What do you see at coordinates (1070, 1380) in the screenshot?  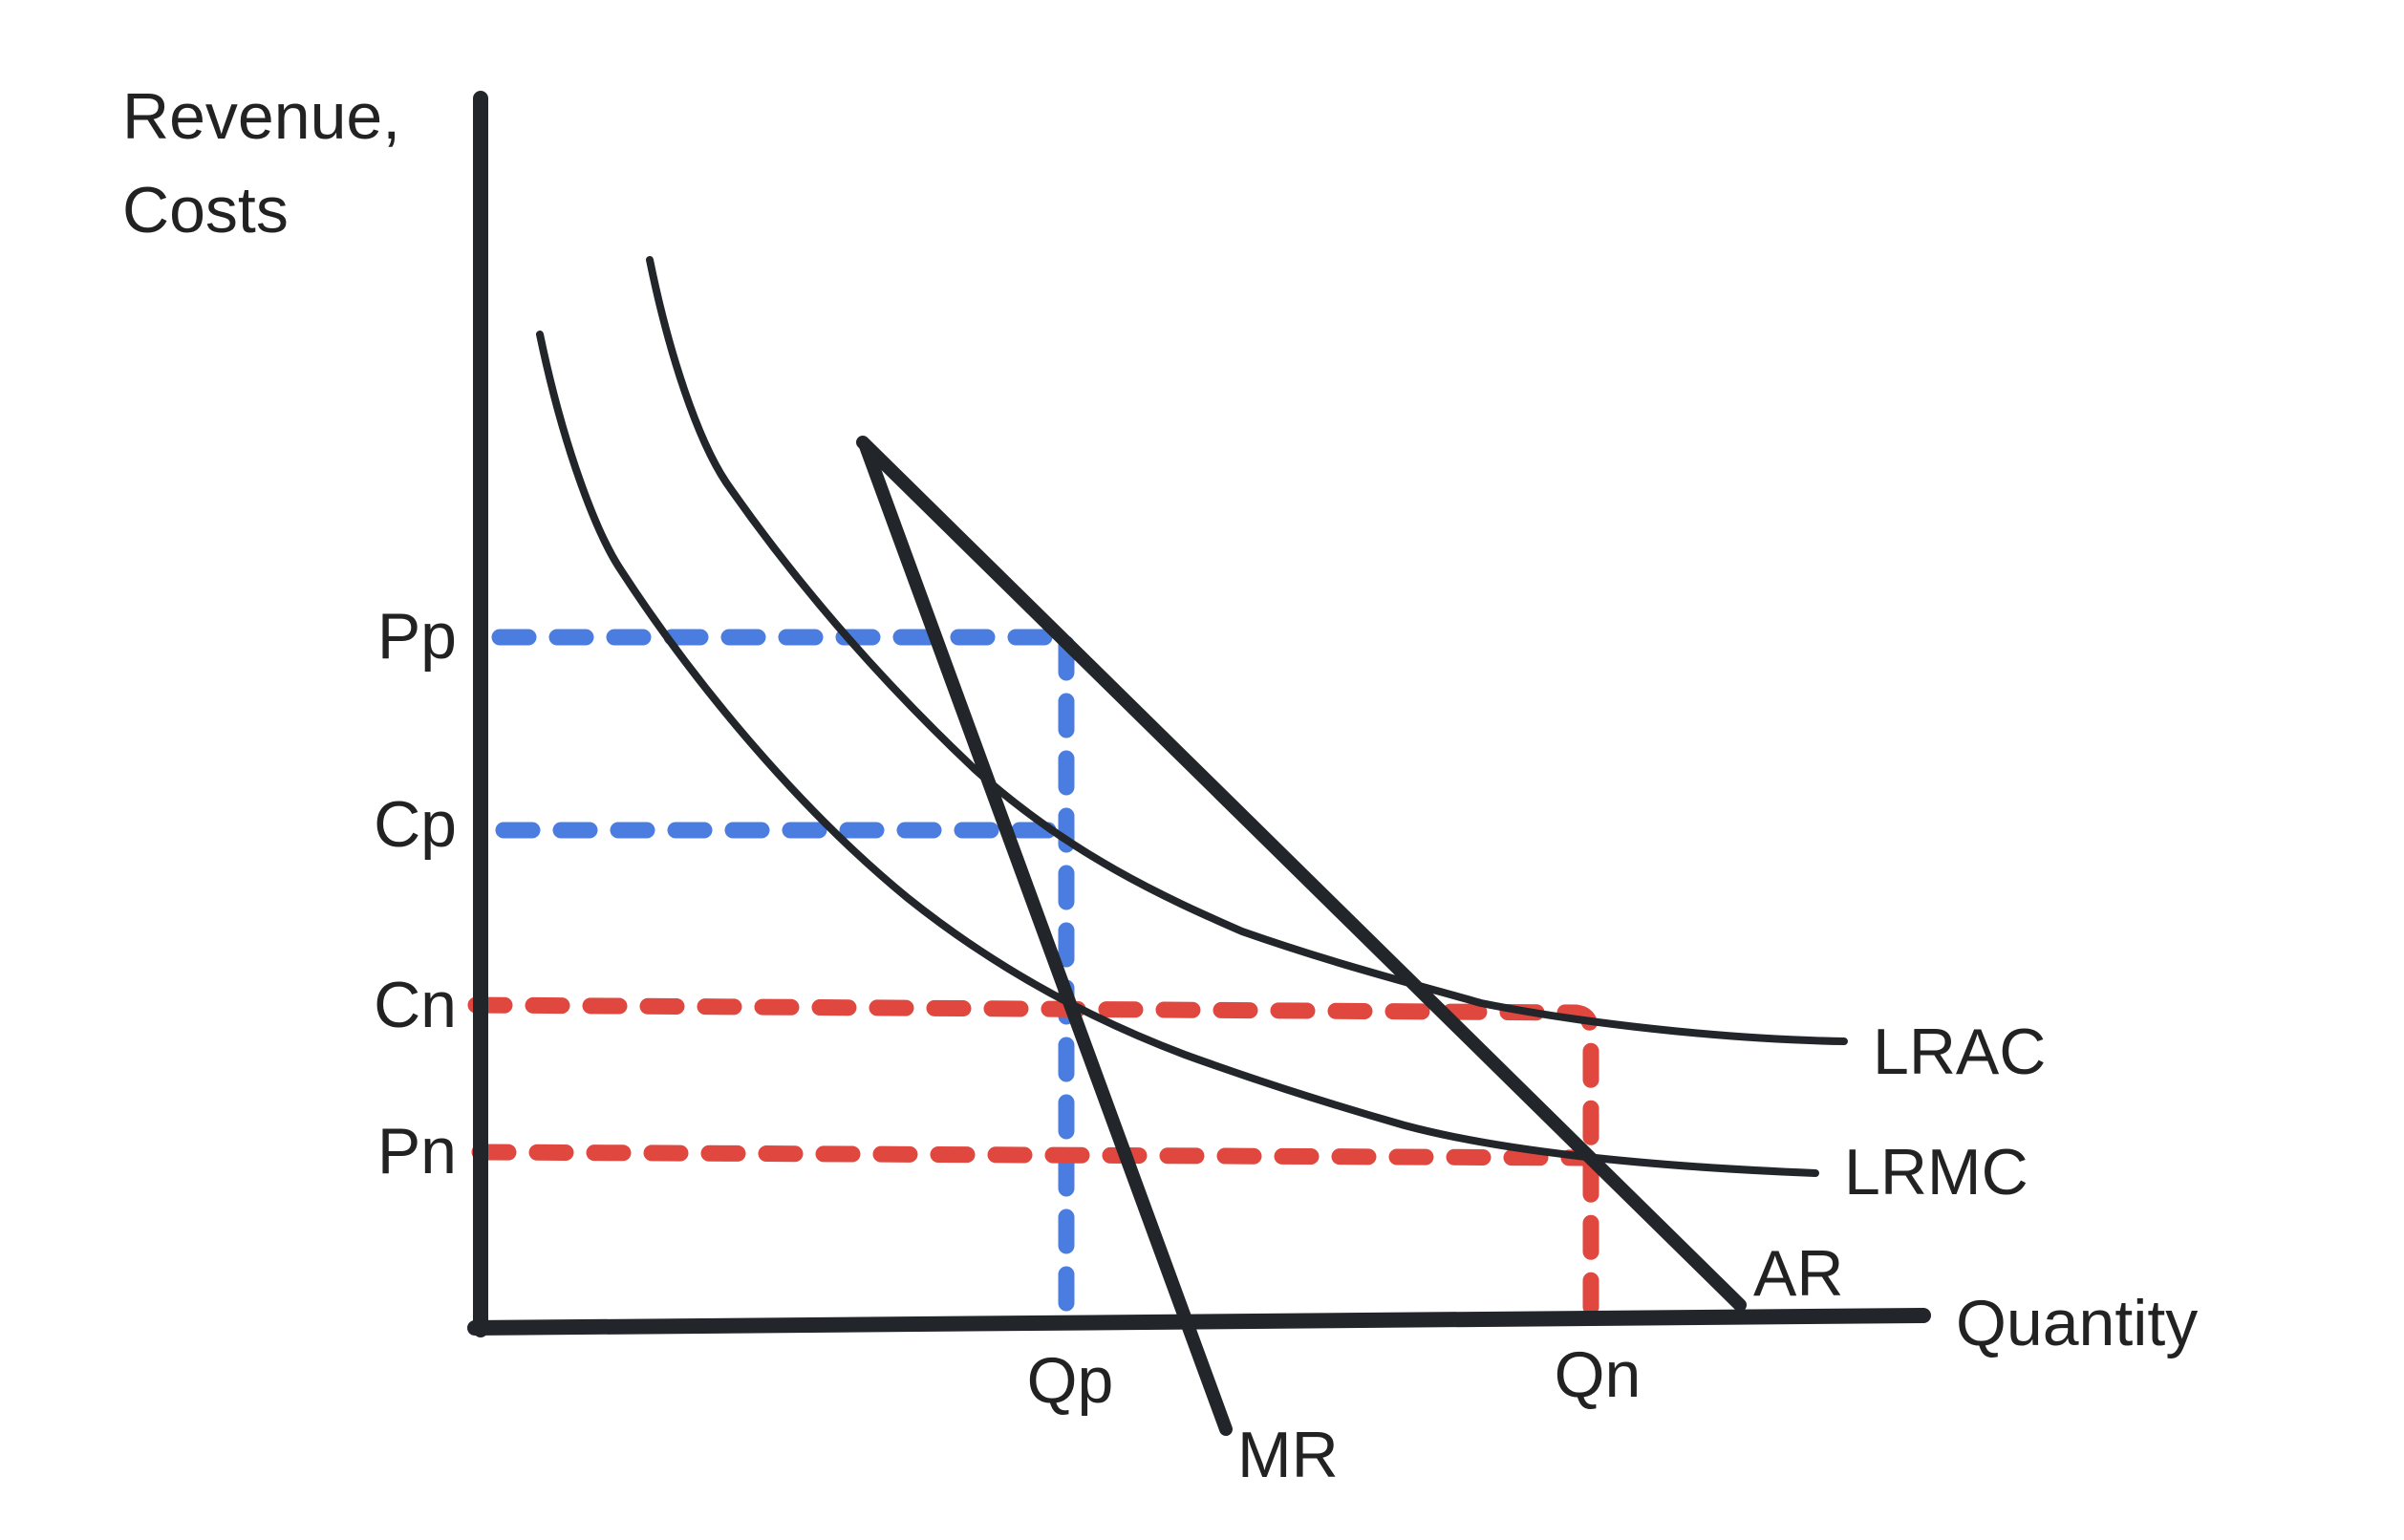 I see `qp-label: Qp` at bounding box center [1070, 1380].